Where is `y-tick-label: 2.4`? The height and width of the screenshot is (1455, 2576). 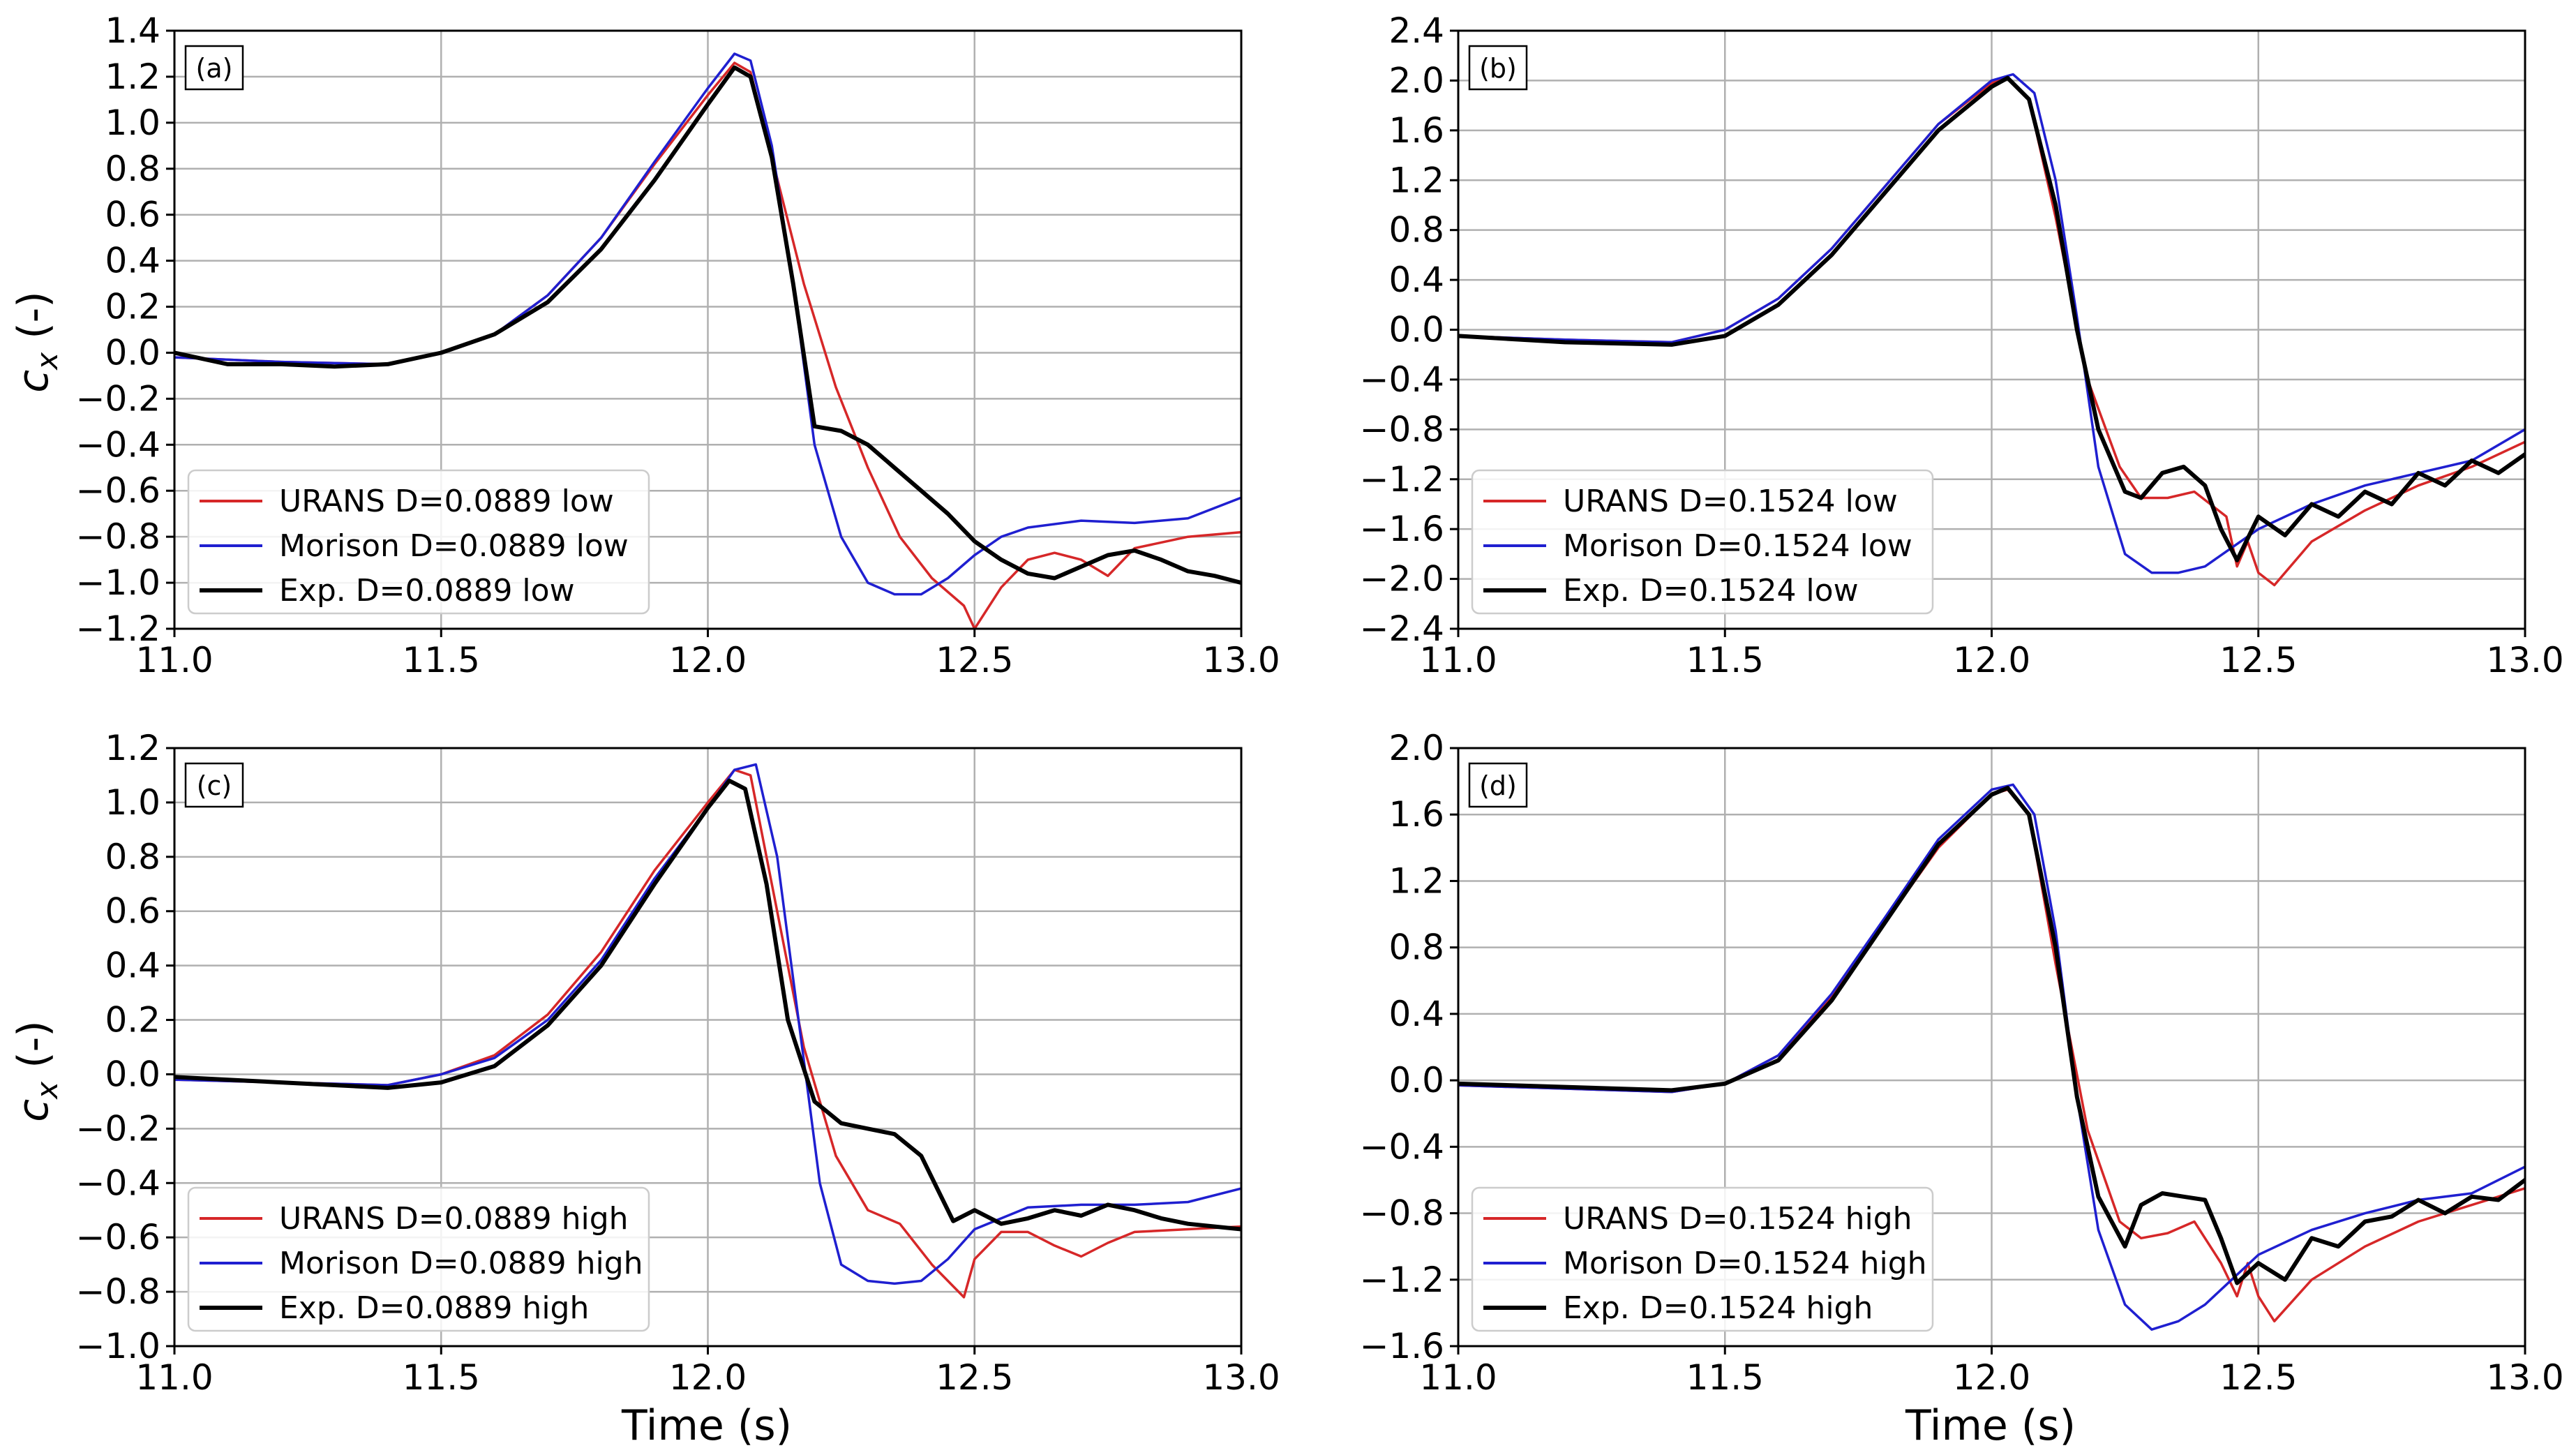 y-tick-label: 2.4 is located at coordinates (1416, 30).